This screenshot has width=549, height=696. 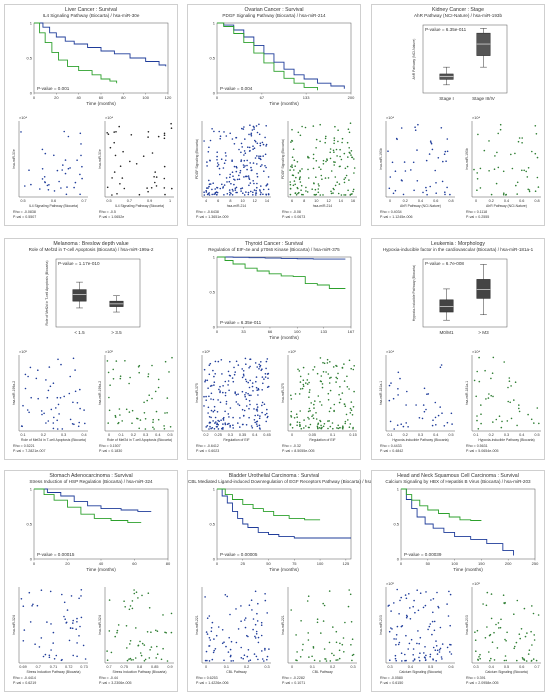 What do you see at coordinates (467, 625) in the screenshot?
I see `scatter-y-axis-label: hsa-miR-203` at bounding box center [467, 625].